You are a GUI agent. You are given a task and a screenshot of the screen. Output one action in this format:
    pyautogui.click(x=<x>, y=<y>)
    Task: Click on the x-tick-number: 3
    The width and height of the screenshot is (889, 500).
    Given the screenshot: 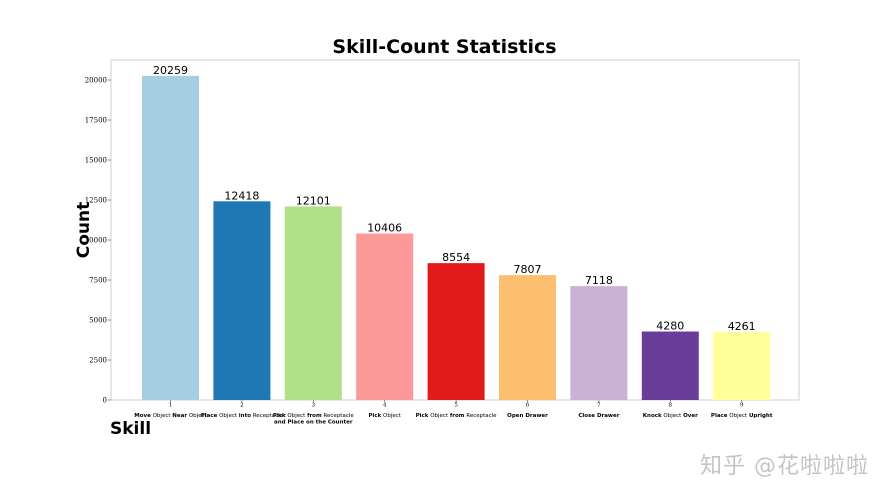 What is the action you would take?
    pyautogui.click(x=314, y=406)
    